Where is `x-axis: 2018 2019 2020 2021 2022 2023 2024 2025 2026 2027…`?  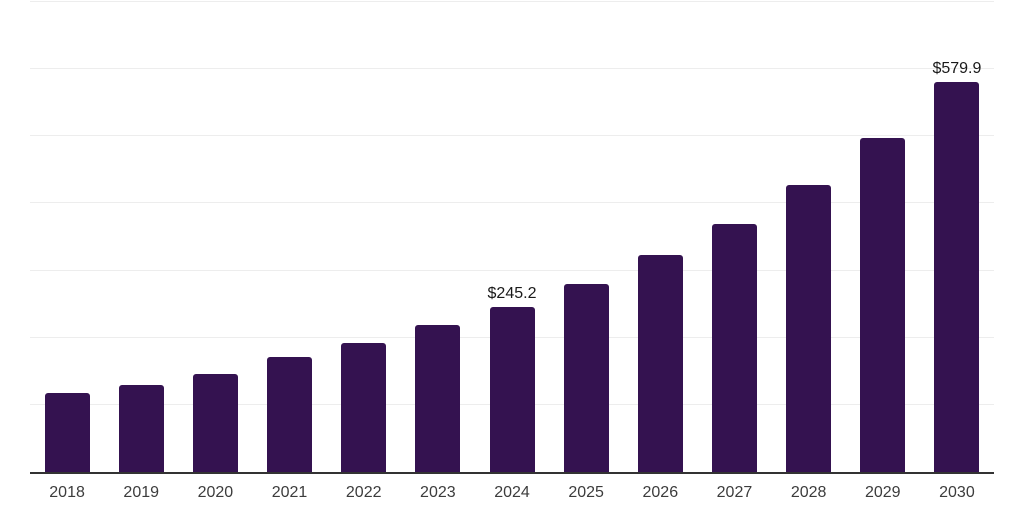
x-axis: 2018 2019 2020 2021 2022 2023 2024 2025 2026 2027… is located at coordinates (512, 495).